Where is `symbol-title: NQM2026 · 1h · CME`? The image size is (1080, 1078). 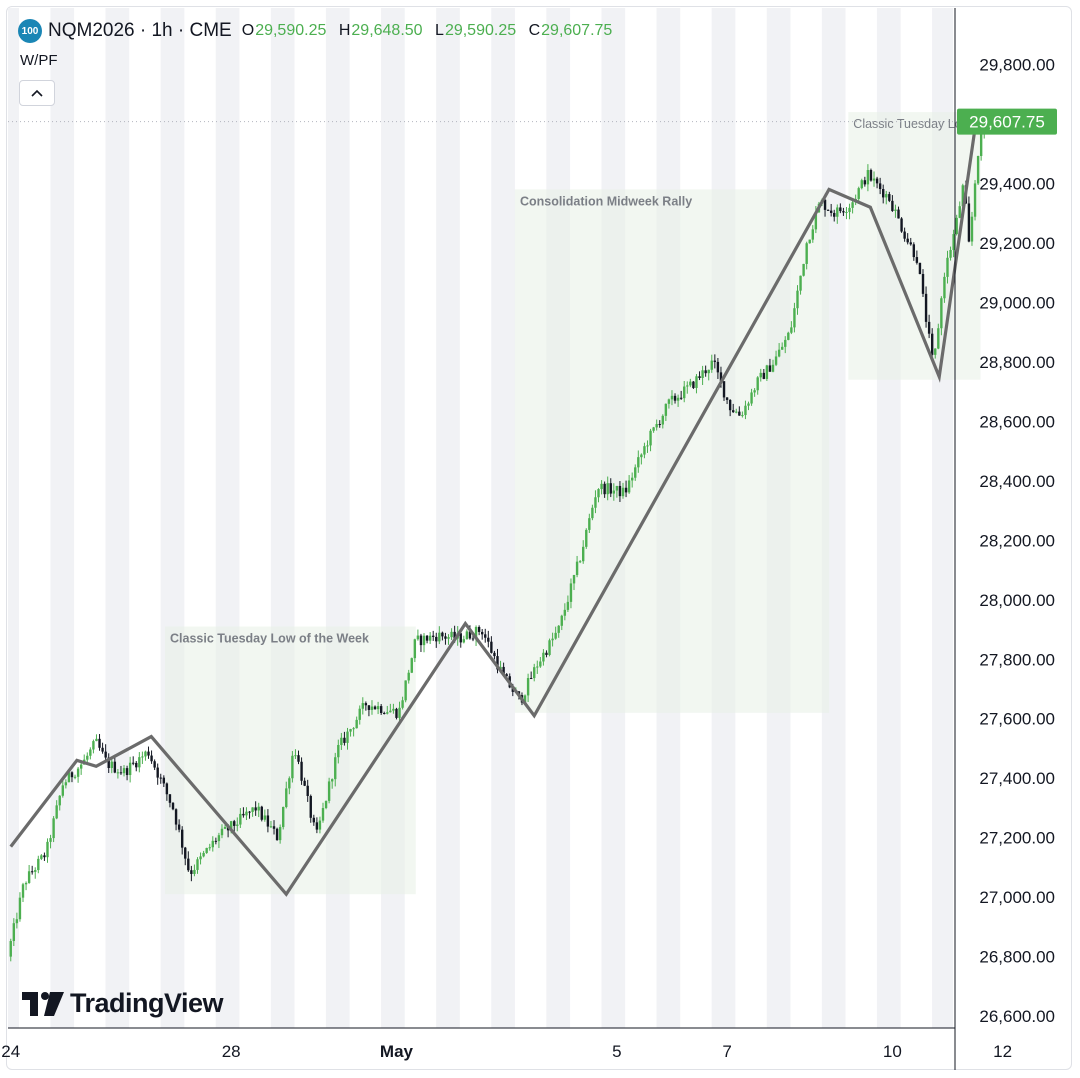
symbol-title: NQM2026 · 1h · CME is located at coordinates (140, 30).